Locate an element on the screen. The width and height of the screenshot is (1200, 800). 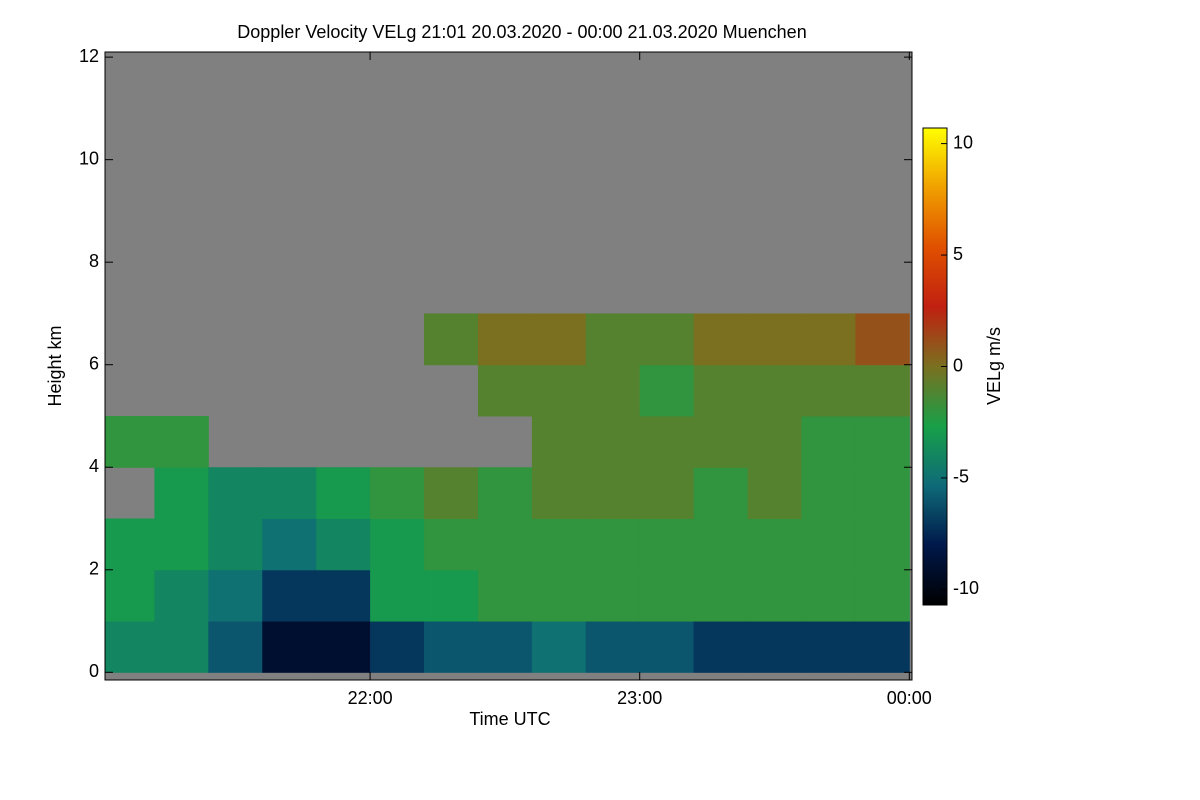
x-axis-label: Time UTC is located at coordinates (509, 719).